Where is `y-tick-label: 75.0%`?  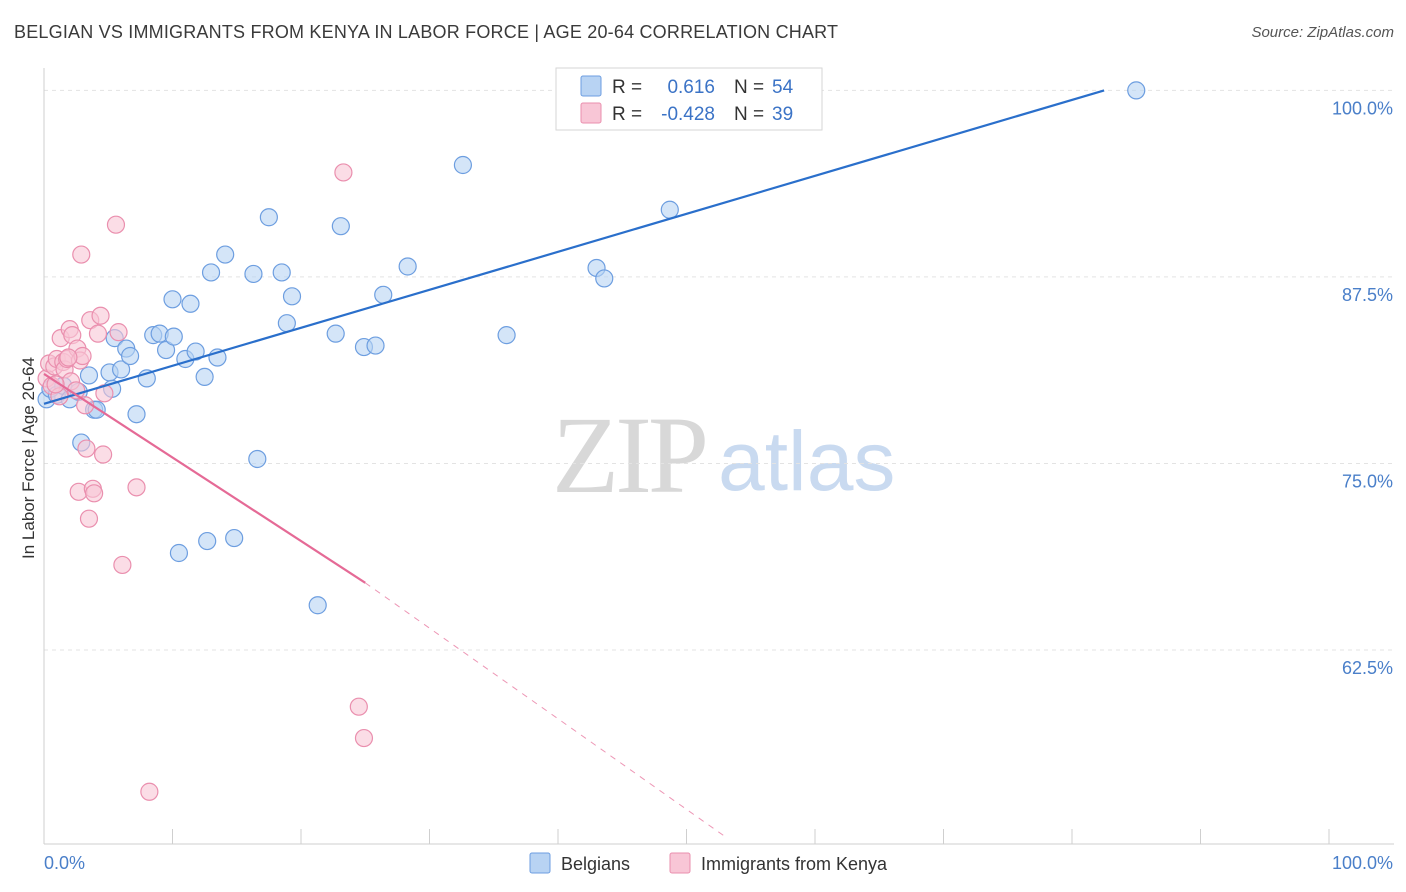
y-tick-label: 75.0% is located at coordinates (1367, 481).